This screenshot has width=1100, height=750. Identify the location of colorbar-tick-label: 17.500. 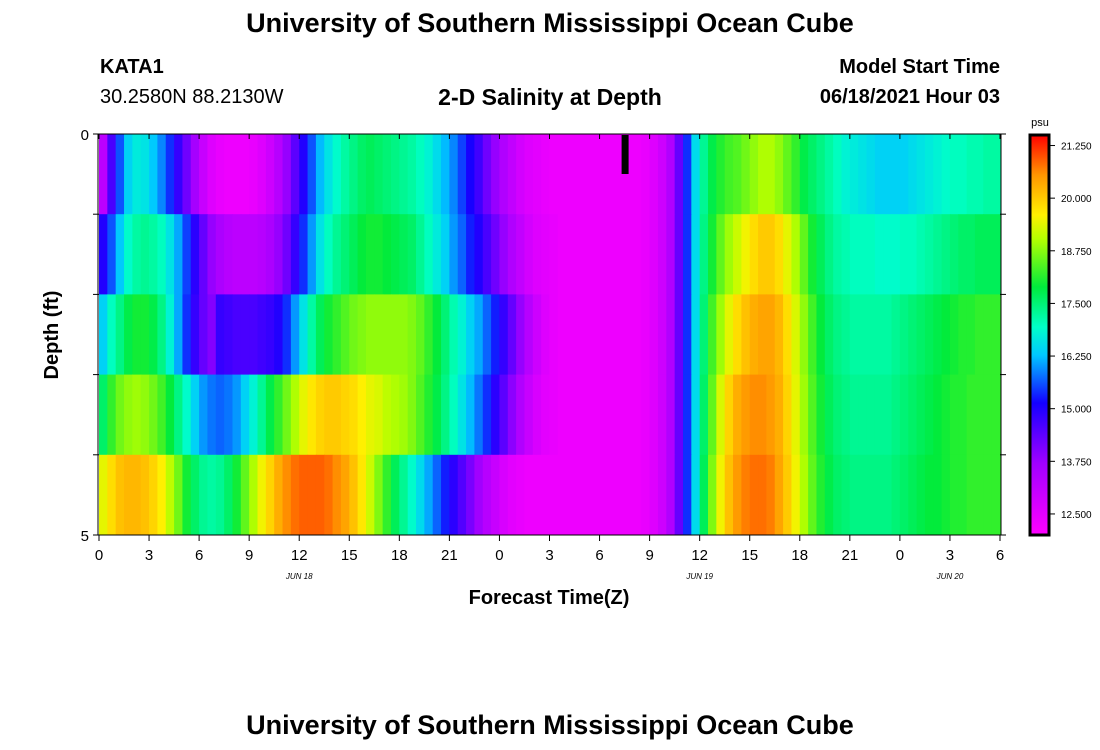
(1076, 304).